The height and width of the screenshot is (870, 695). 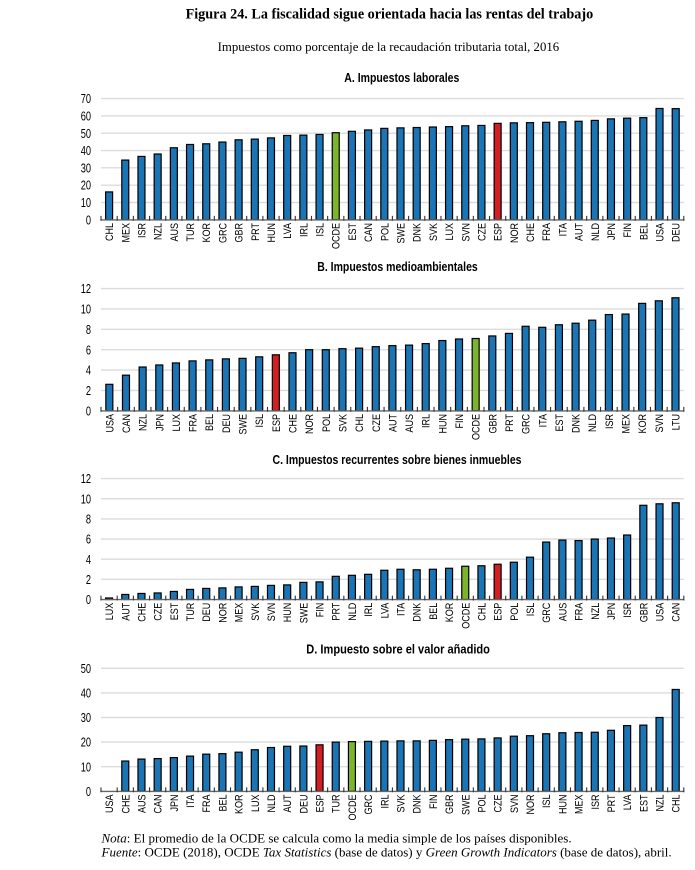 I want to click on svg-text: 50, so click(x=86, y=134).